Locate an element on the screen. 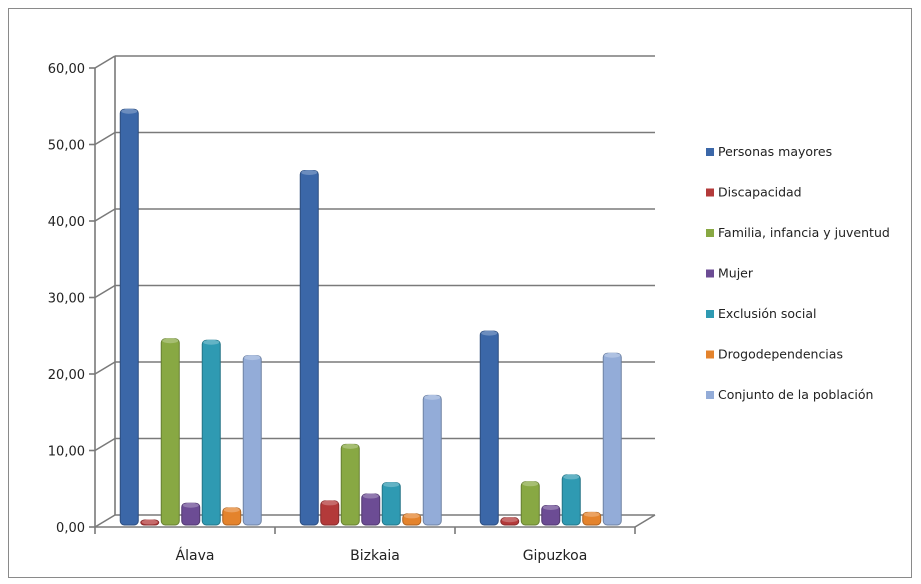 Image resolution: width=921 pixels, height=584 pixels. x-tick-label: Bizkaia is located at coordinates (375, 556).